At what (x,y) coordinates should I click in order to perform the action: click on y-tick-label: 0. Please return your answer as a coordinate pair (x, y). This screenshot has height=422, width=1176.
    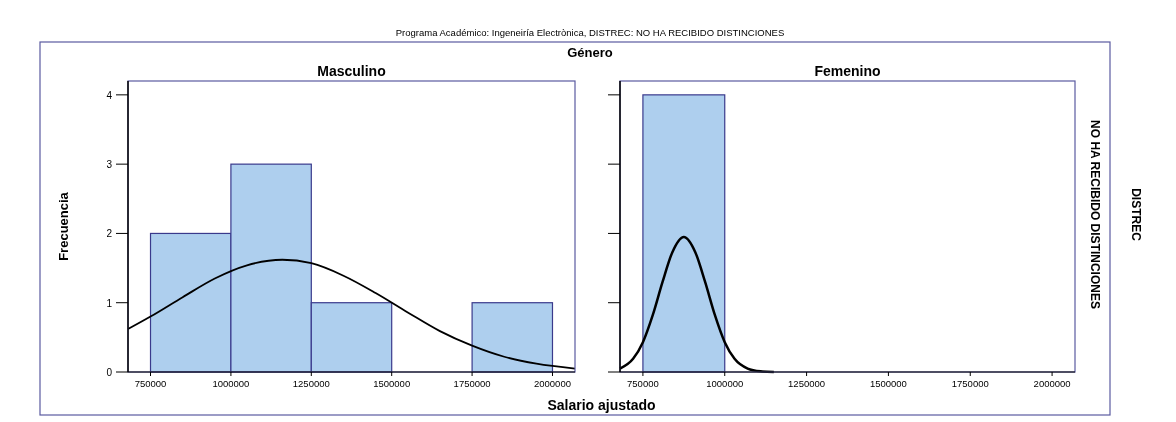
    Looking at the image, I should click on (109, 372).